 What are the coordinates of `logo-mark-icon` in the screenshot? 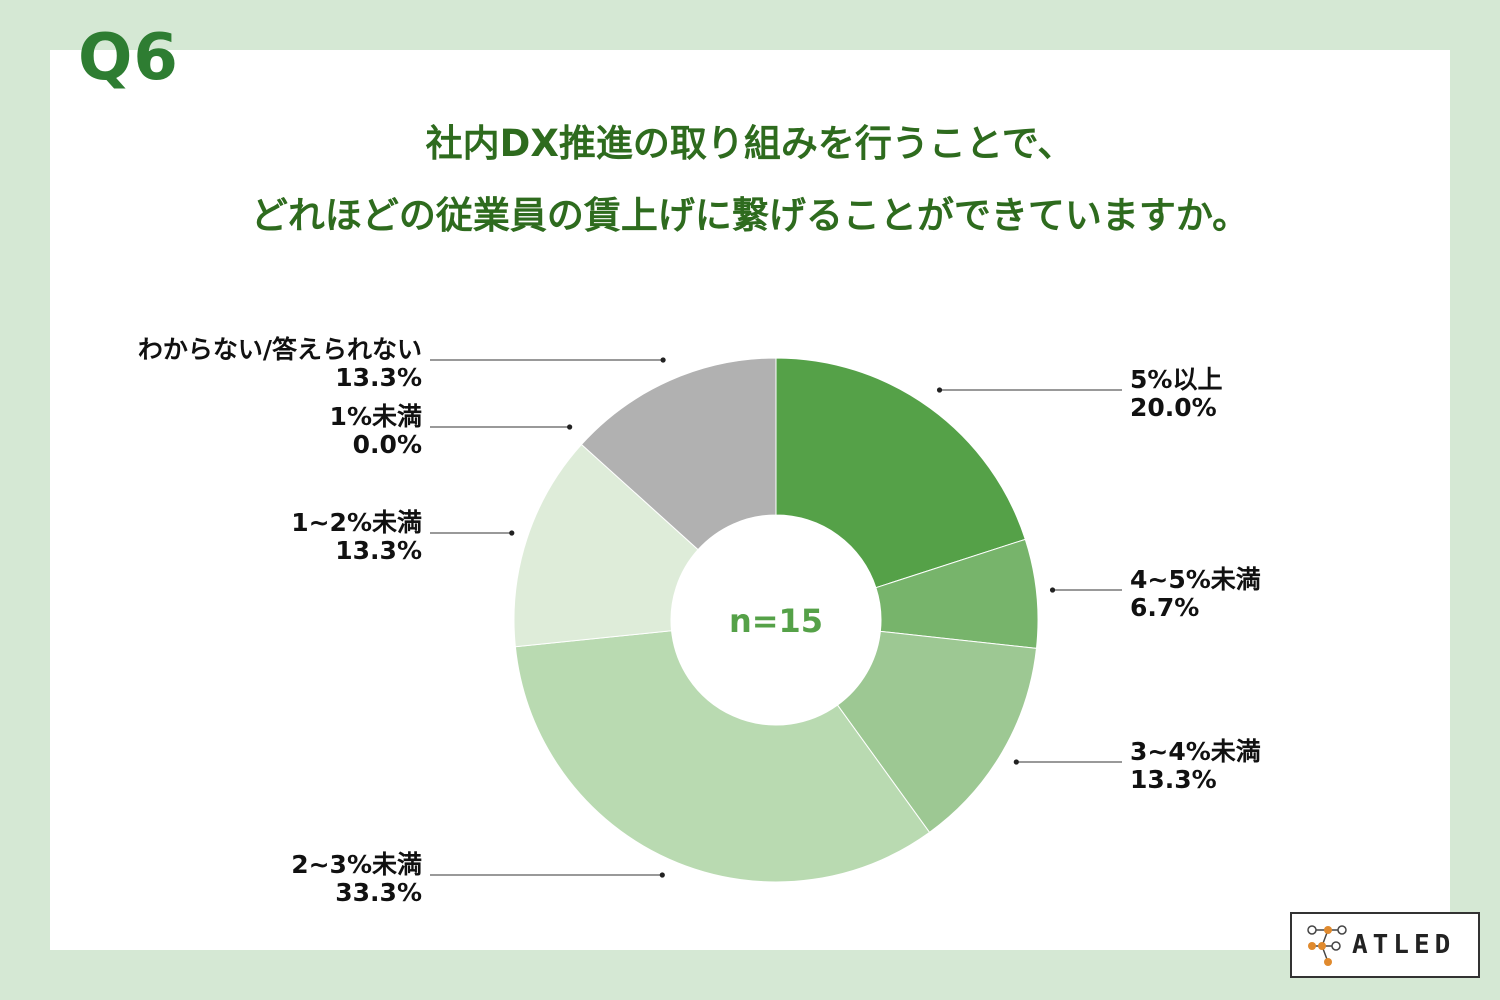 It's located at (1327, 945).